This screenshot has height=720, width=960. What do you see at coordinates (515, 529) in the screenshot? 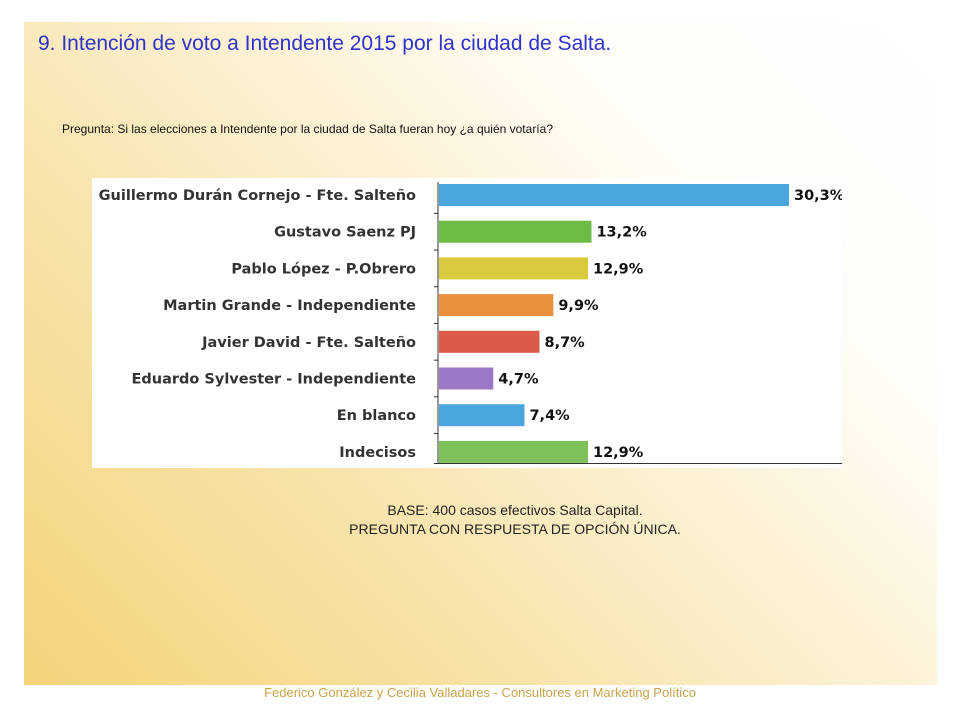
I see `base-note-line-2: PREGUNTA CON RESPUESTA DE OPCIÓN ÚNICA.` at bounding box center [515, 529].